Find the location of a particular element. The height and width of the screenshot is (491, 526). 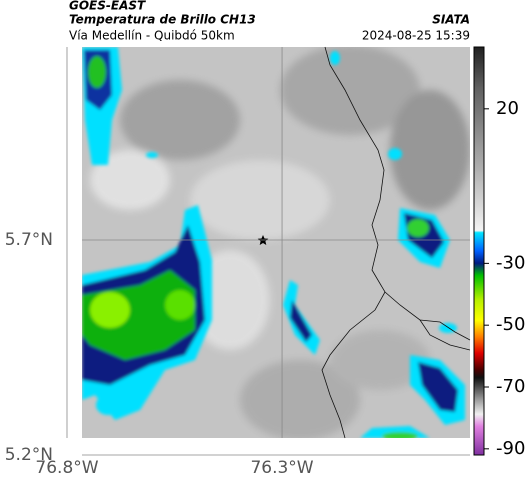

agency: SIATA is located at coordinates (451, 20).